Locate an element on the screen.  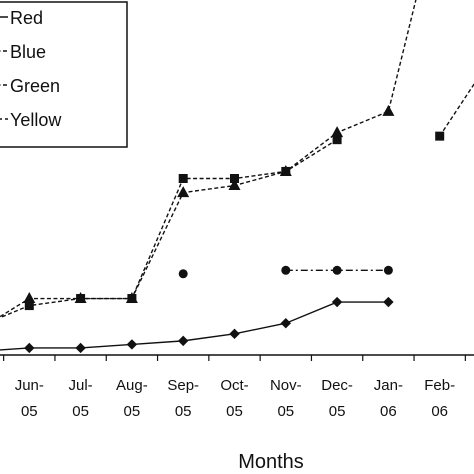
legend: Red Blue Green Yellow is located at coordinates (64, 74).